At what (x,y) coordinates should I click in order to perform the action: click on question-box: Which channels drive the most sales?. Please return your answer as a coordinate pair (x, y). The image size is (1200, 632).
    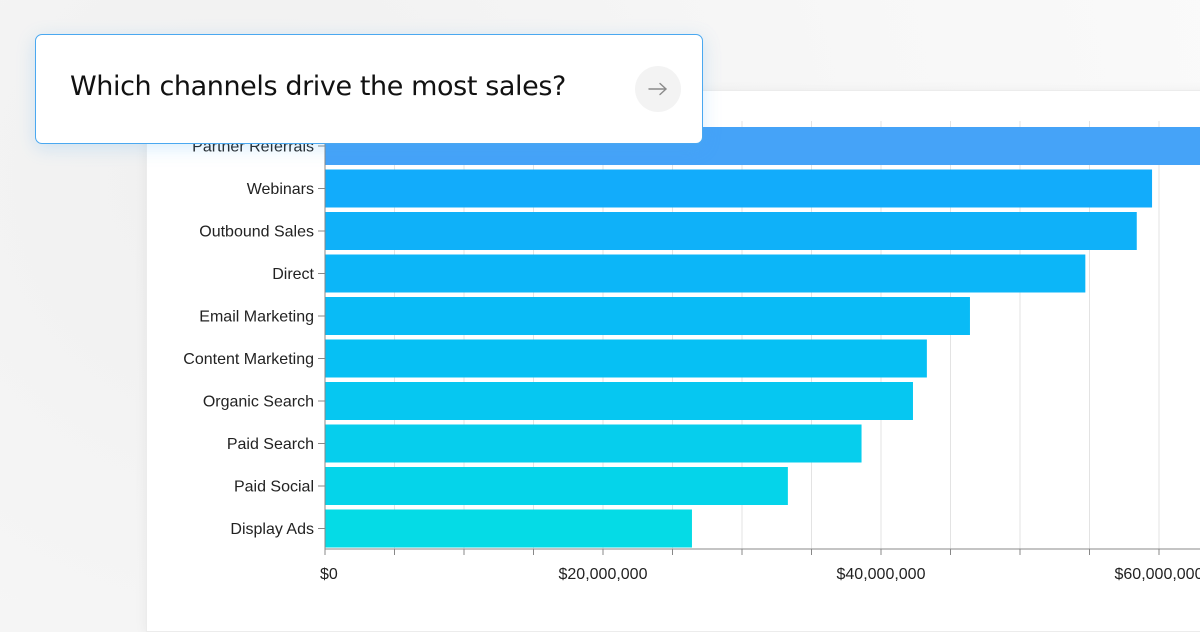
    Looking at the image, I should click on (369, 89).